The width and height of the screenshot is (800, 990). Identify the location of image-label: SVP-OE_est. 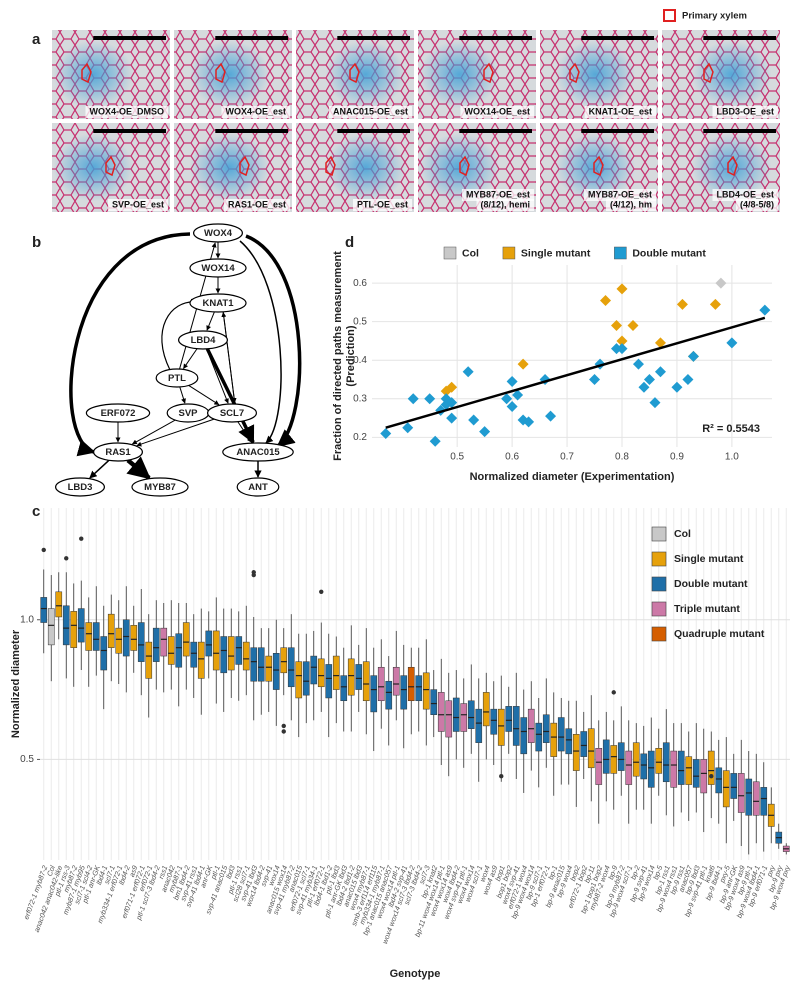
(138, 204).